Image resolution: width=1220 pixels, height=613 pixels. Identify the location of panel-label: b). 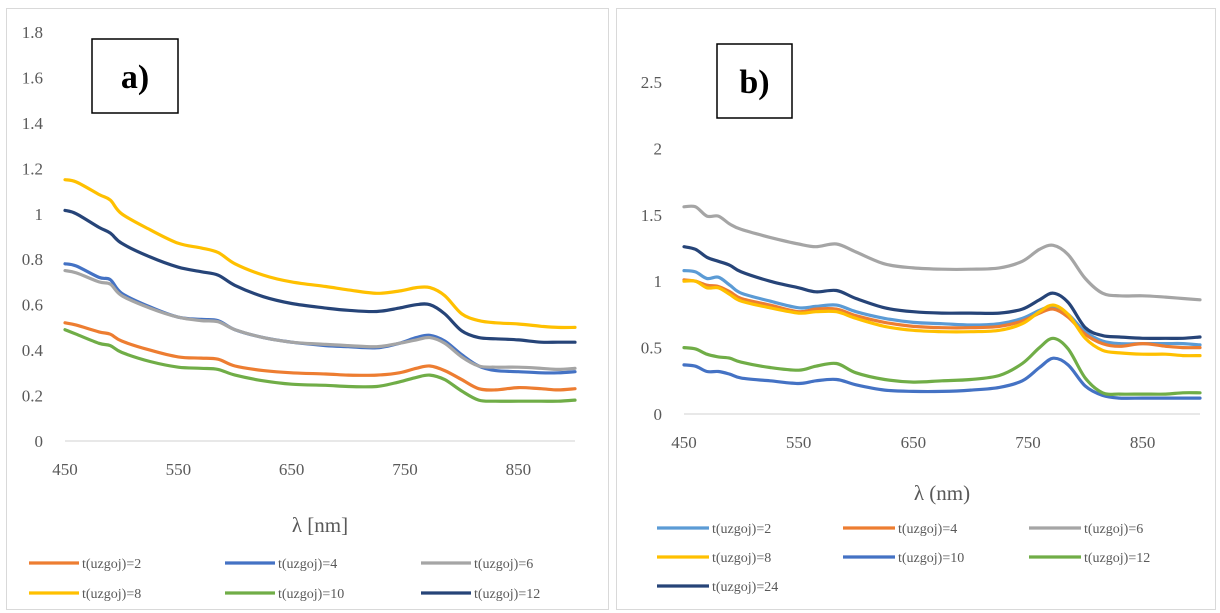
(754, 82).